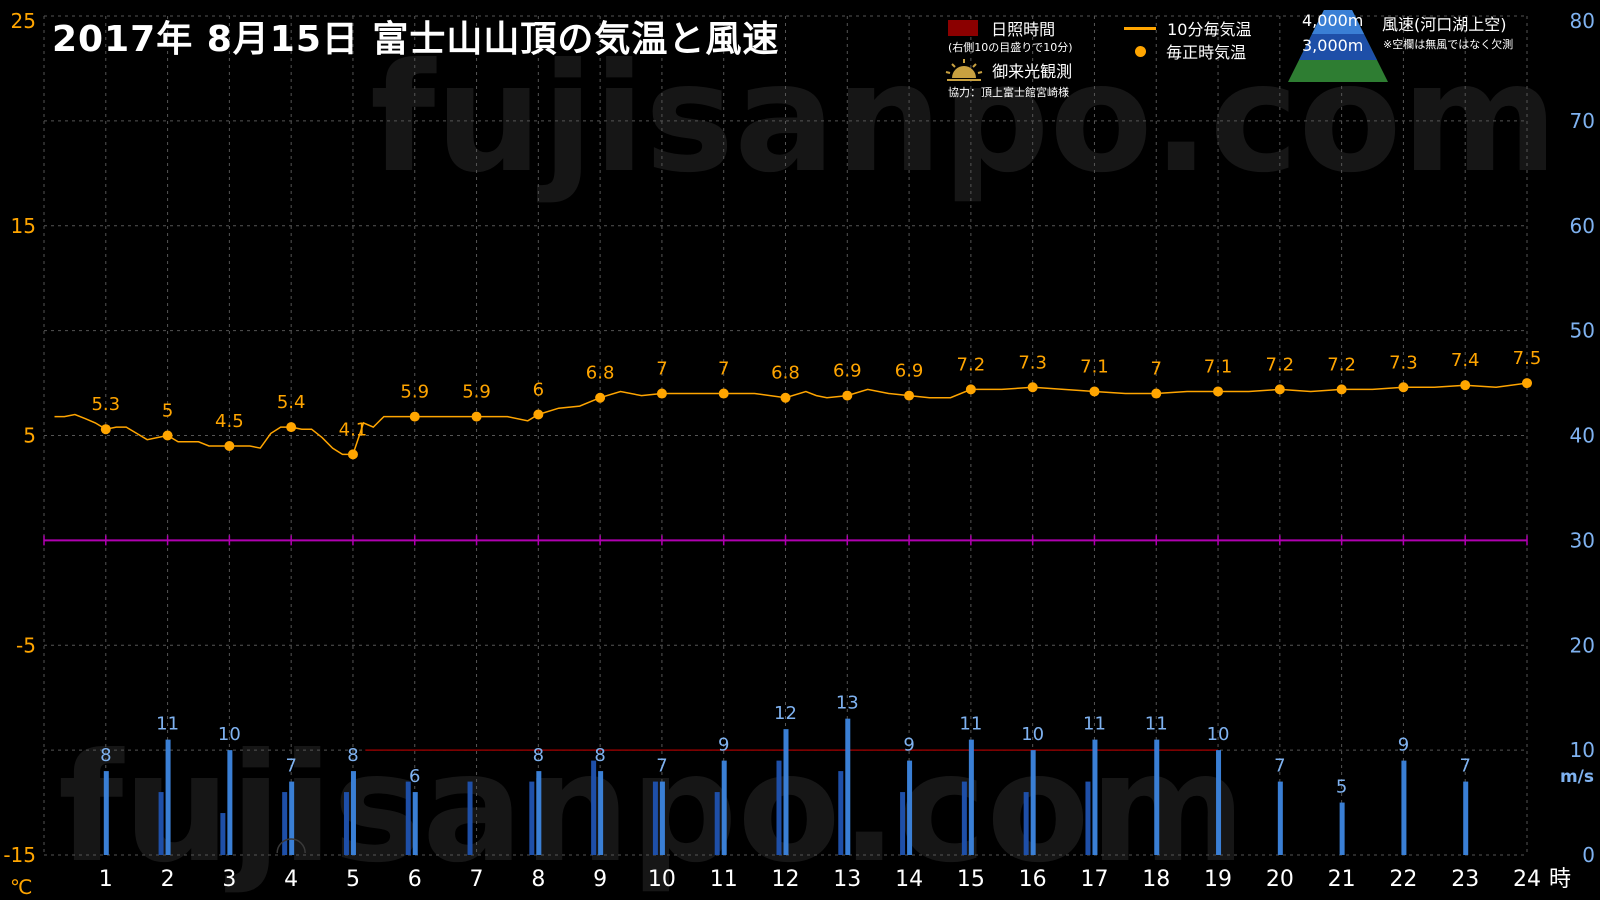 The width and height of the screenshot is (1600, 900). I want to click on legend-alt-4000: 4,000m, so click(1333, 20).